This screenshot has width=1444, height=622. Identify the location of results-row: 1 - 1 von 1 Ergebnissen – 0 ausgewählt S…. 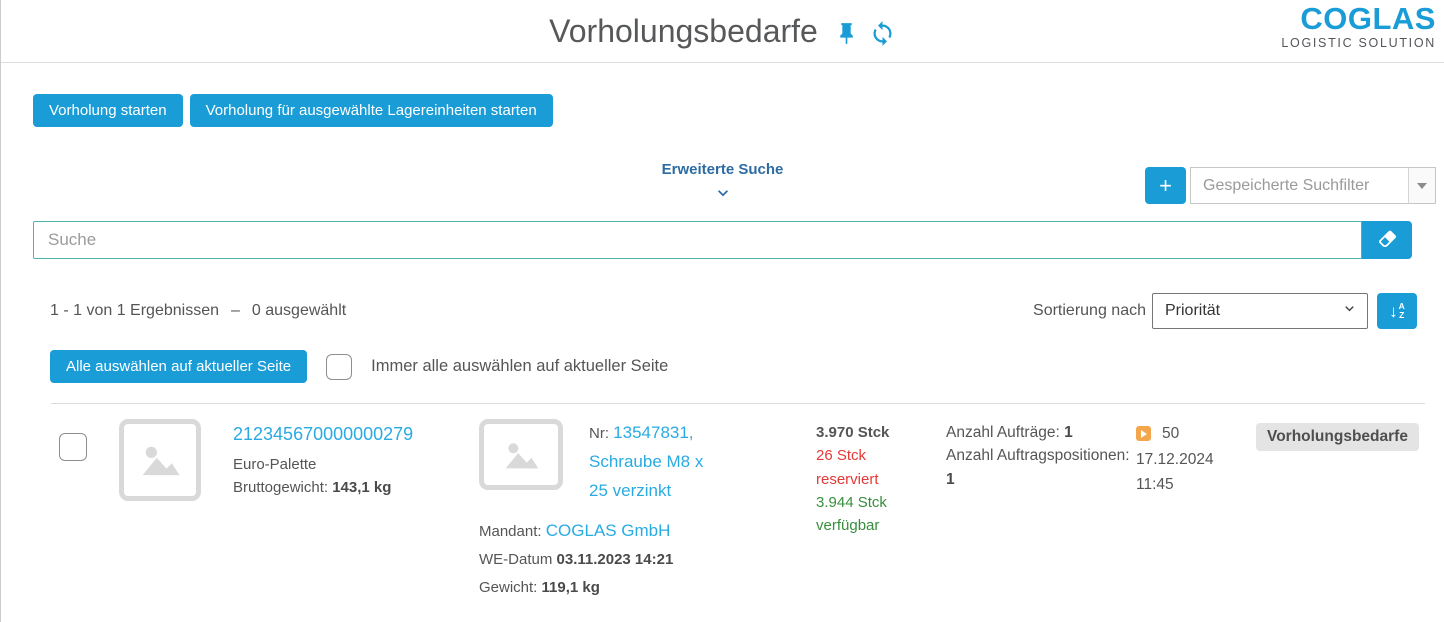
(733, 311).